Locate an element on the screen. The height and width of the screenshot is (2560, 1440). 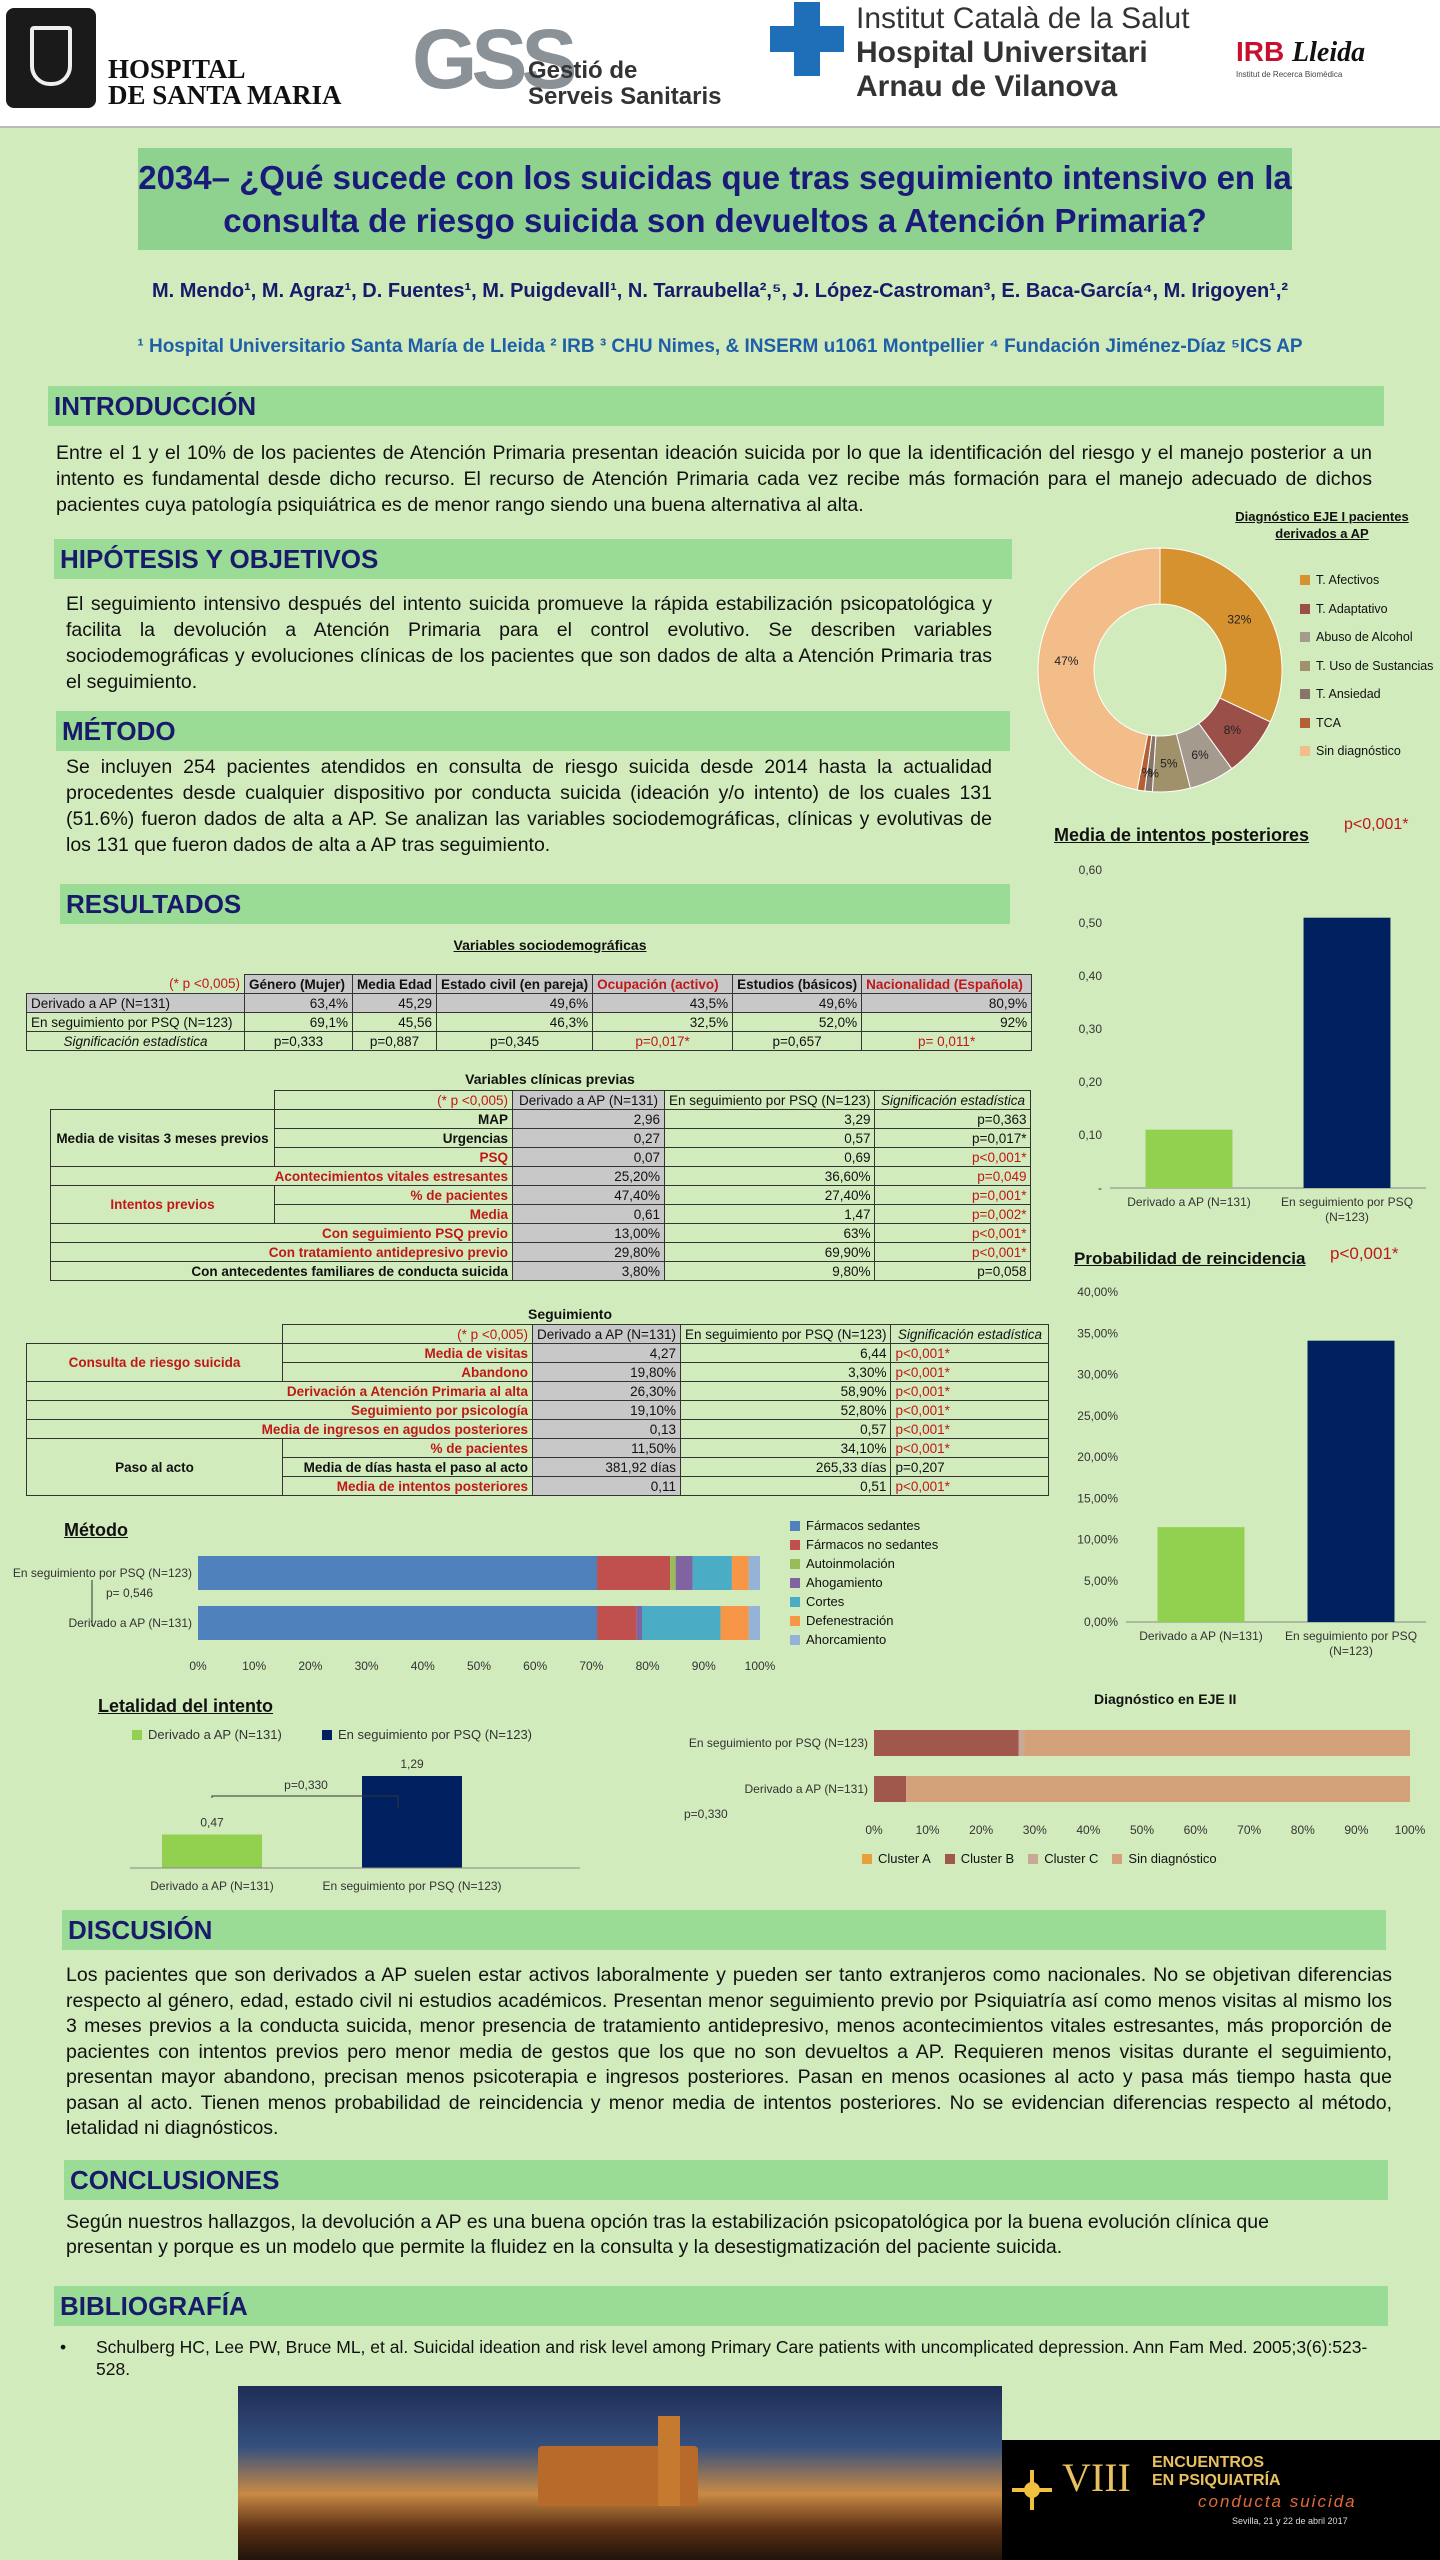
y-tick-label: 30,00% is located at coordinates (1097, 1375).